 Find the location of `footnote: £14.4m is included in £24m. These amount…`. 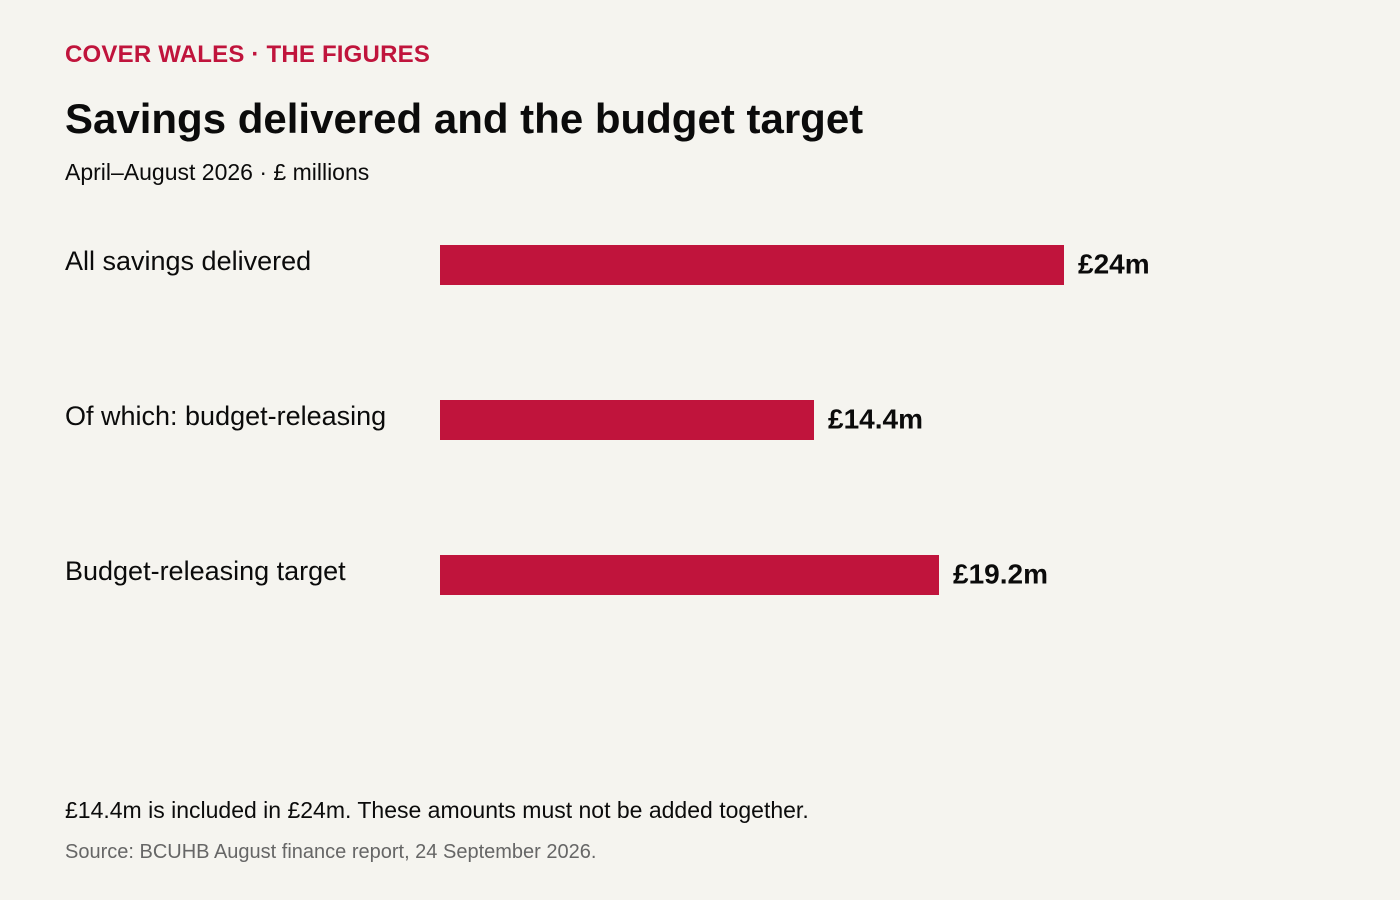

footnote: £14.4m is included in £24m. These amount… is located at coordinates (437, 810).